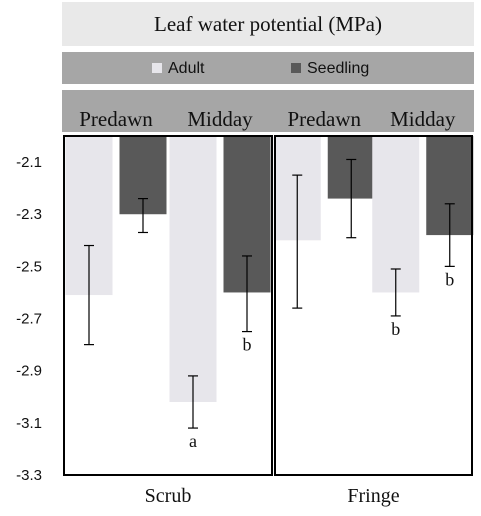 The height and width of the screenshot is (516, 481). Describe the element at coordinates (29, 266) in the screenshot. I see `y-tick-label: -2.5` at that location.